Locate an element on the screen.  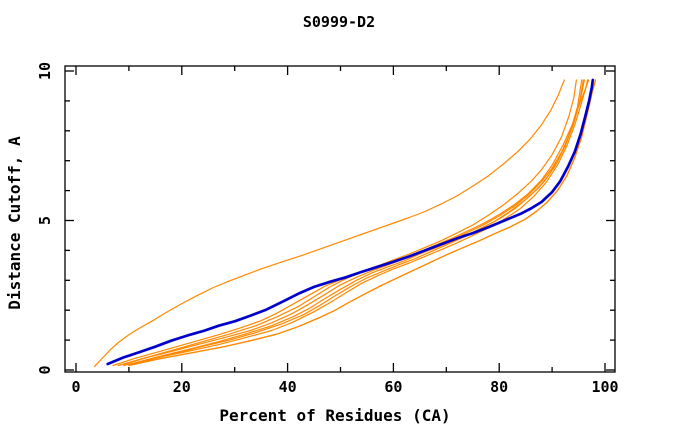
x-tick-label: 0 is located at coordinates (75, 387).